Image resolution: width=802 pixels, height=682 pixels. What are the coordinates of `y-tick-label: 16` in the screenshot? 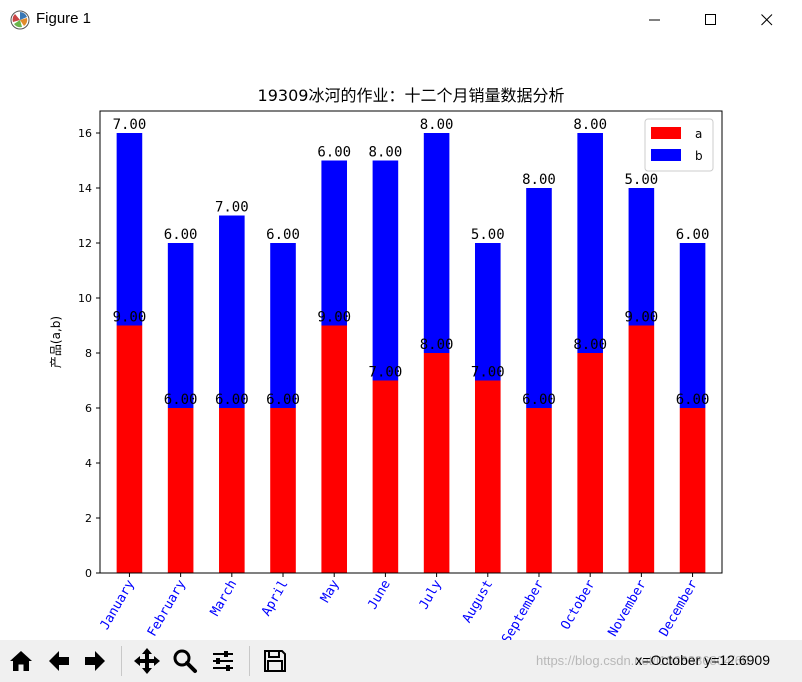 It's located at (85, 133).